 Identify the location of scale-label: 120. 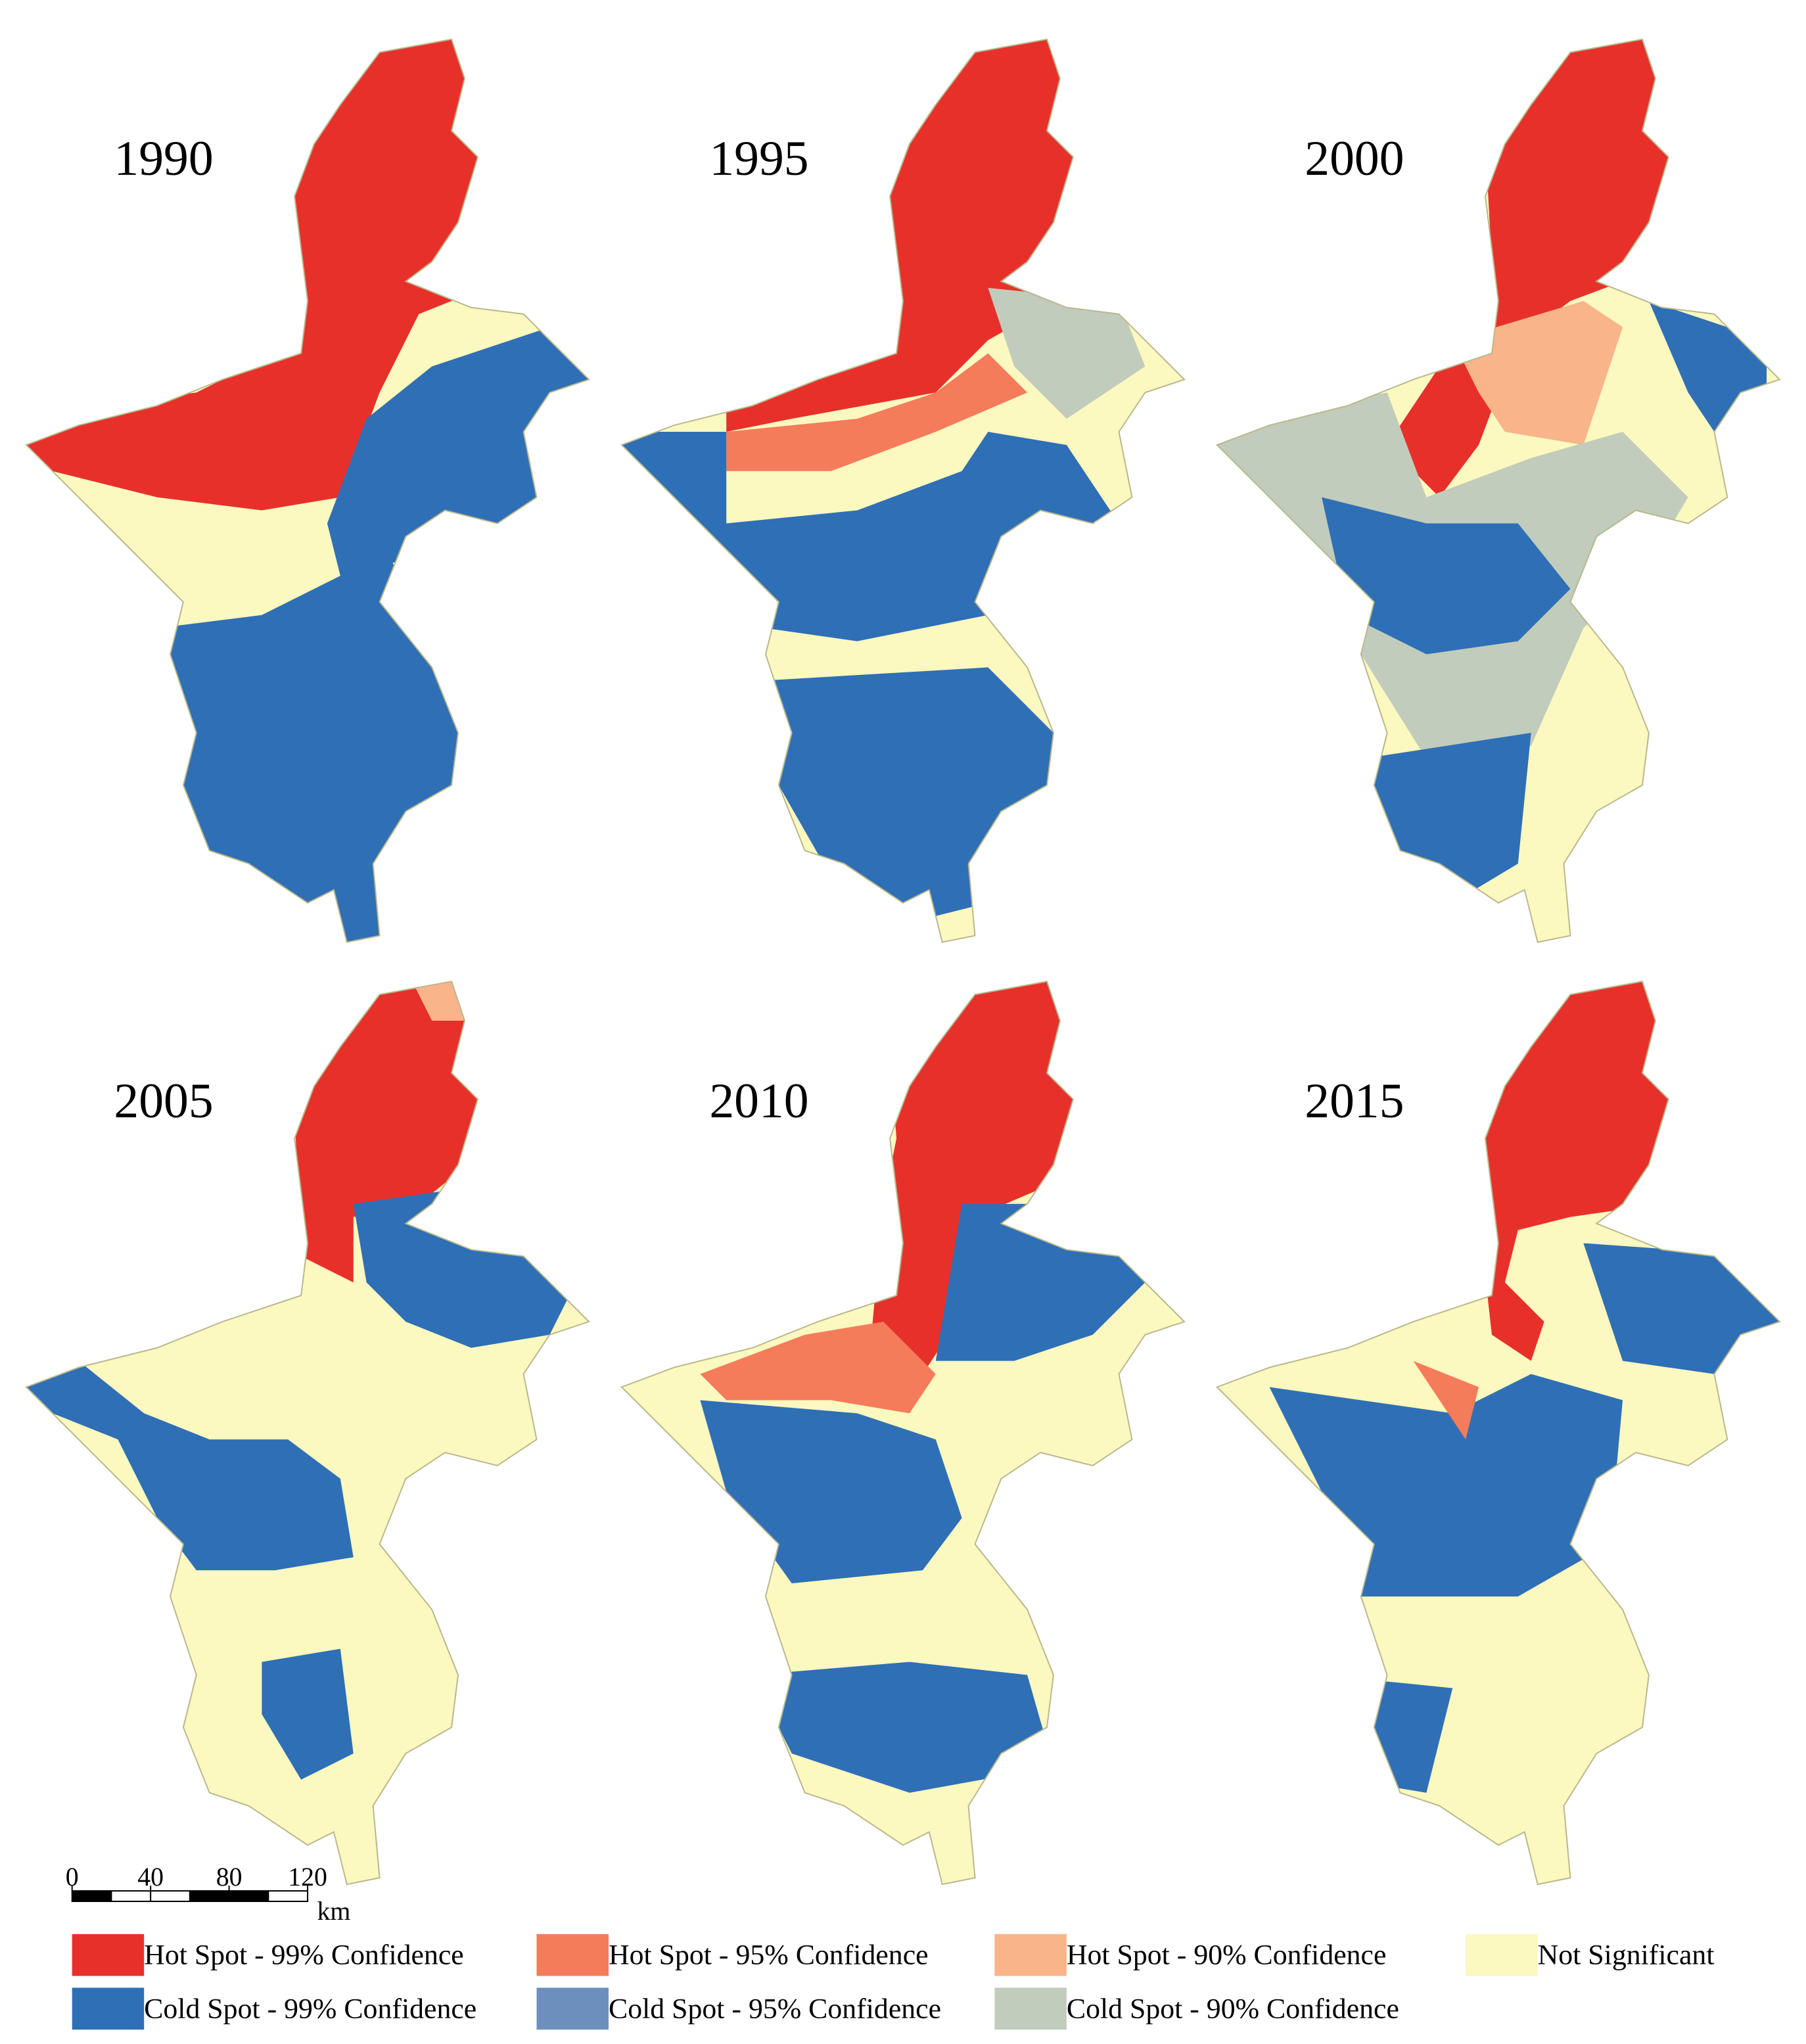
(307, 1878).